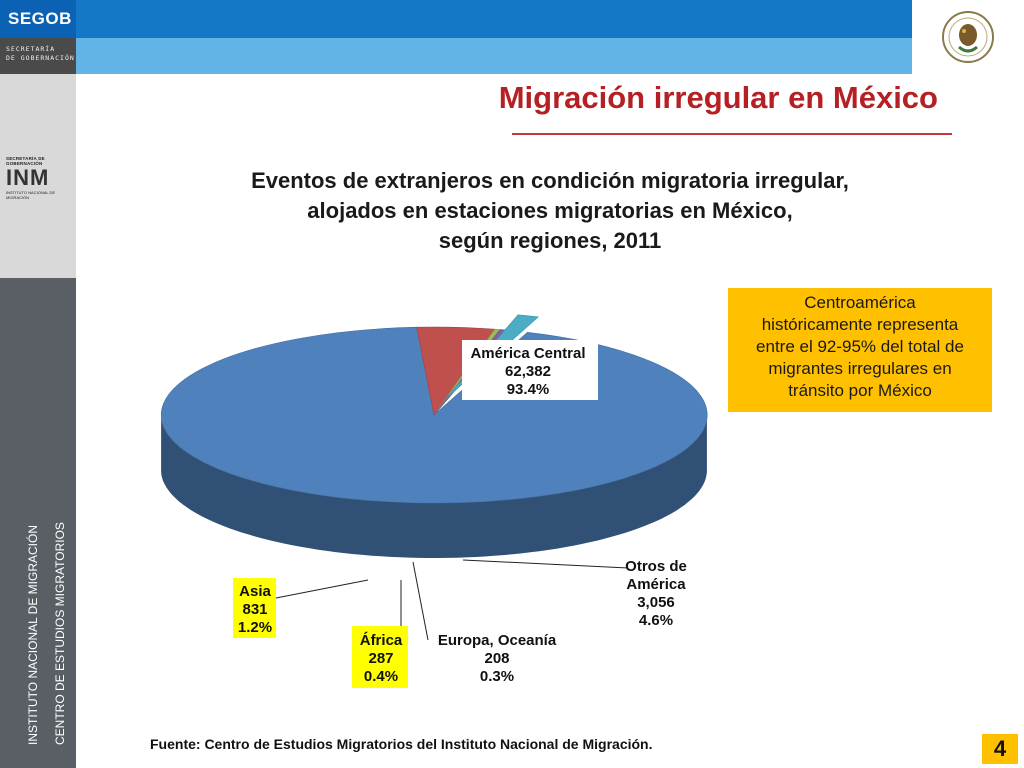 The width and height of the screenshot is (1024, 768). Describe the element at coordinates (255, 627) in the screenshot. I see `data-label-4-2: 1.2%` at that location.